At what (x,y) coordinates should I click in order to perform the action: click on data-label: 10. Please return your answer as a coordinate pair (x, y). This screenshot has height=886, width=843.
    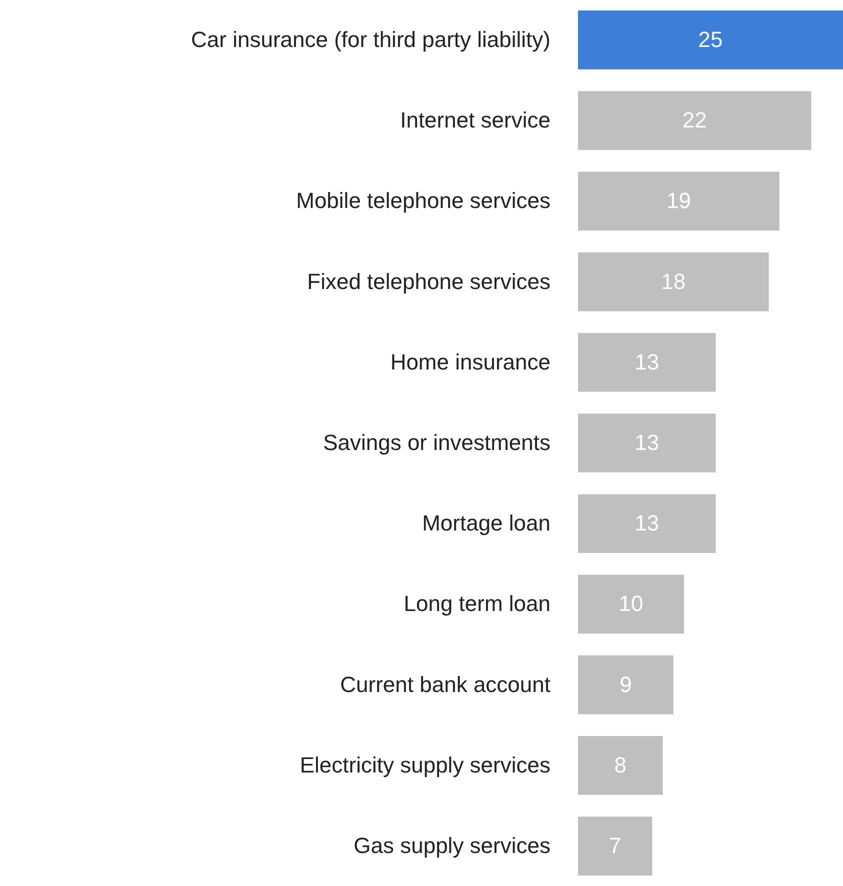
    Looking at the image, I should click on (631, 603).